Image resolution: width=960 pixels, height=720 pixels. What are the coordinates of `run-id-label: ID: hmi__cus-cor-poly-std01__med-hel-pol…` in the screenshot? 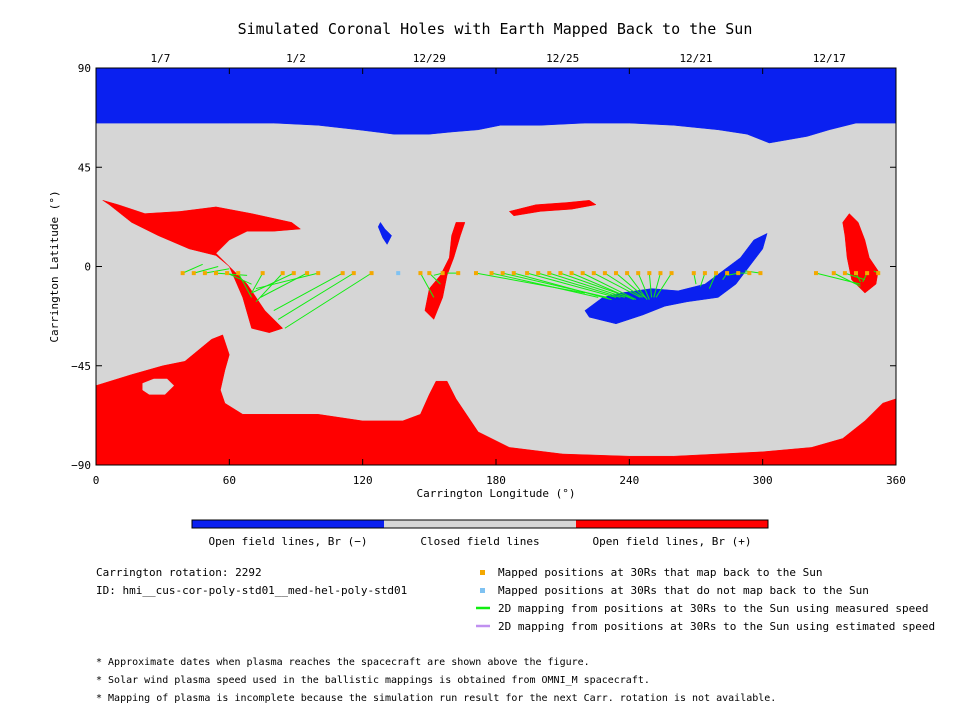 It's located at (252, 590).